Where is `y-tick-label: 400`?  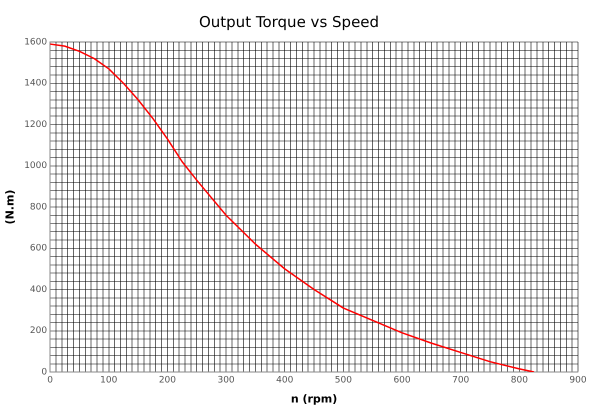 y-tick-label: 400 is located at coordinates (39, 289).